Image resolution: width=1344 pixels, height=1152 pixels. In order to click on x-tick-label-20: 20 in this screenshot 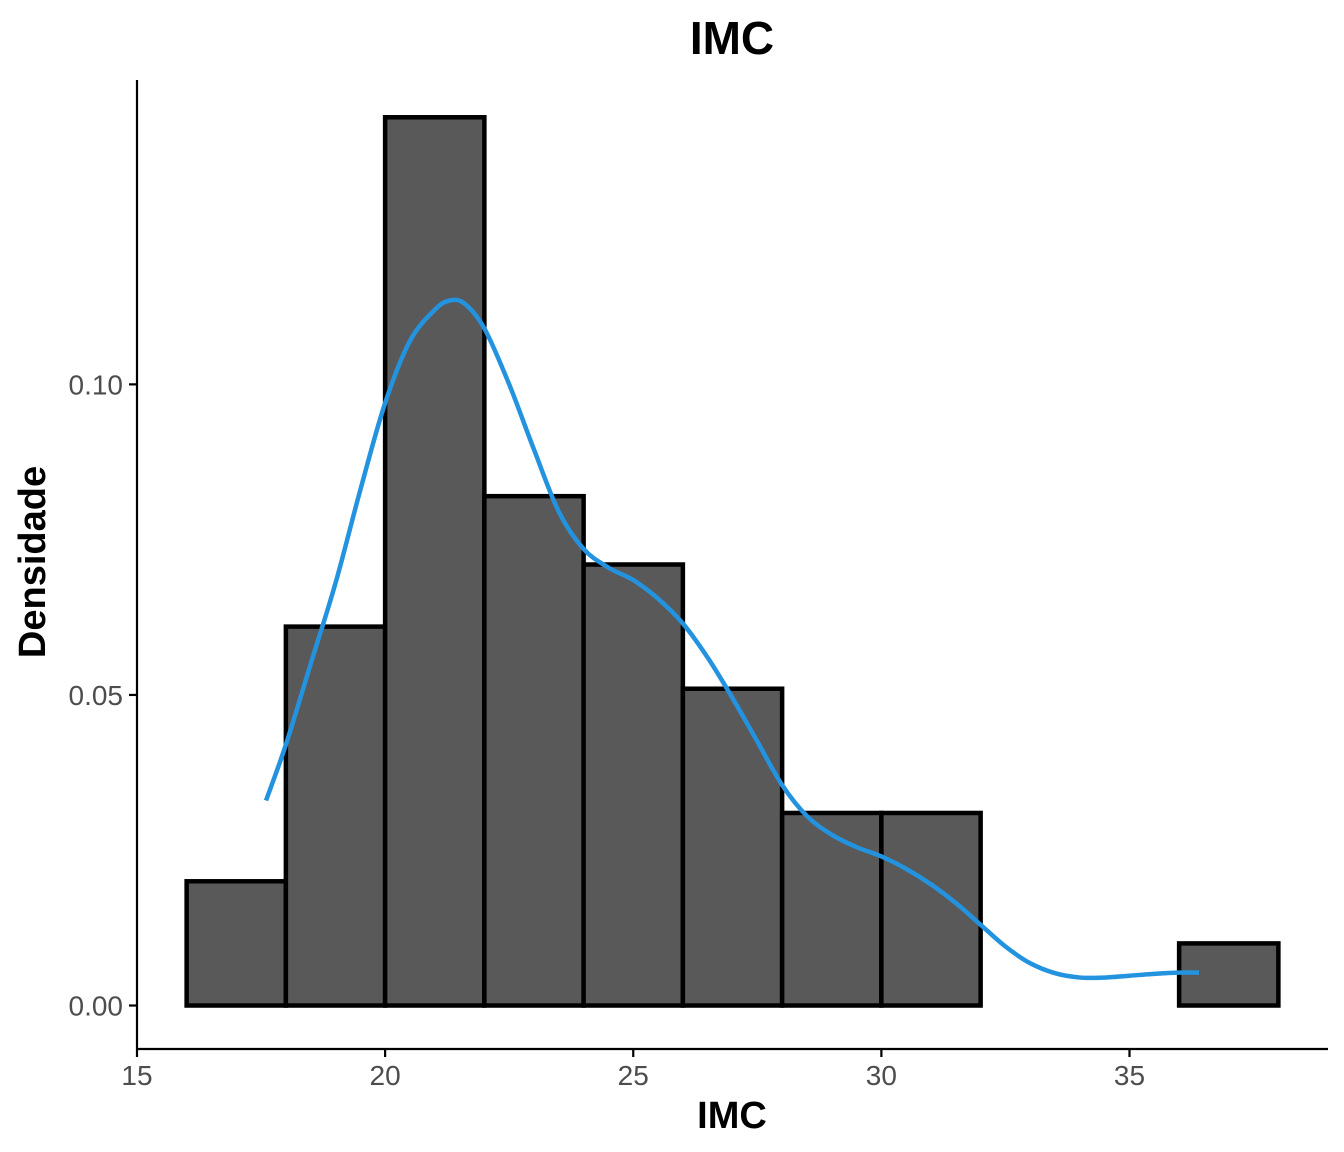, I will do `click(385, 1075)`.